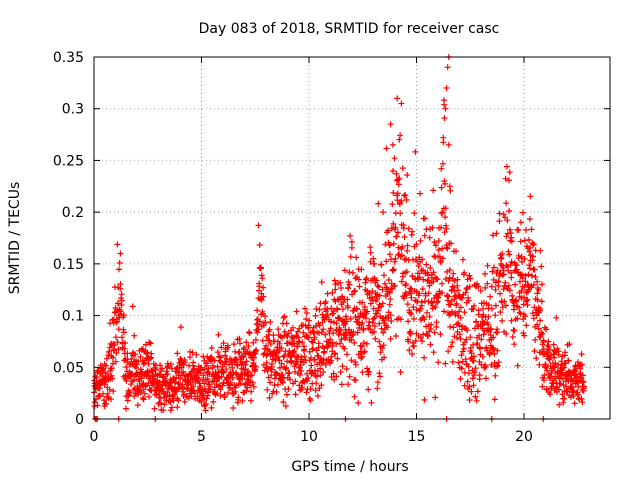  What do you see at coordinates (349, 467) in the screenshot?
I see `x-axis-label: GPS time / hours` at bounding box center [349, 467].